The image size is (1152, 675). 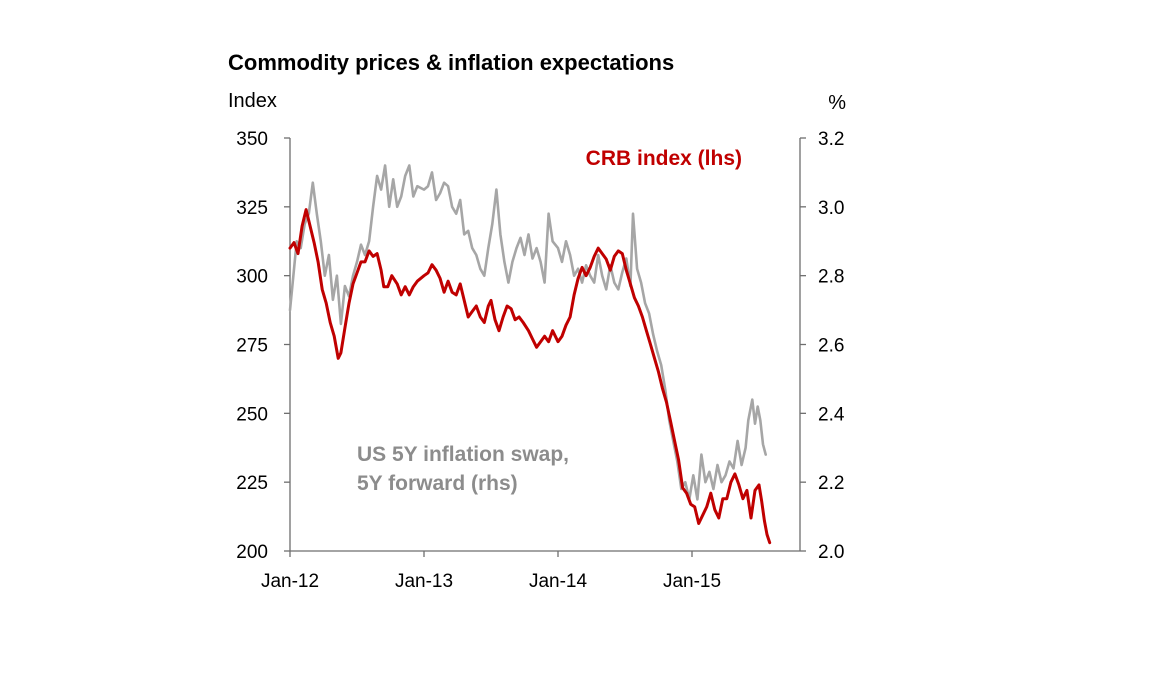 What do you see at coordinates (831, 277) in the screenshot?
I see `right-tick-label: 2.8` at bounding box center [831, 277].